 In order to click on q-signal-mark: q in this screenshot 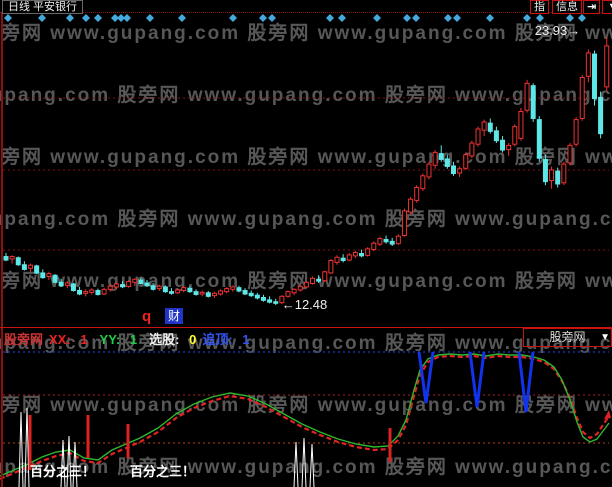, I will do `click(147, 316)`.